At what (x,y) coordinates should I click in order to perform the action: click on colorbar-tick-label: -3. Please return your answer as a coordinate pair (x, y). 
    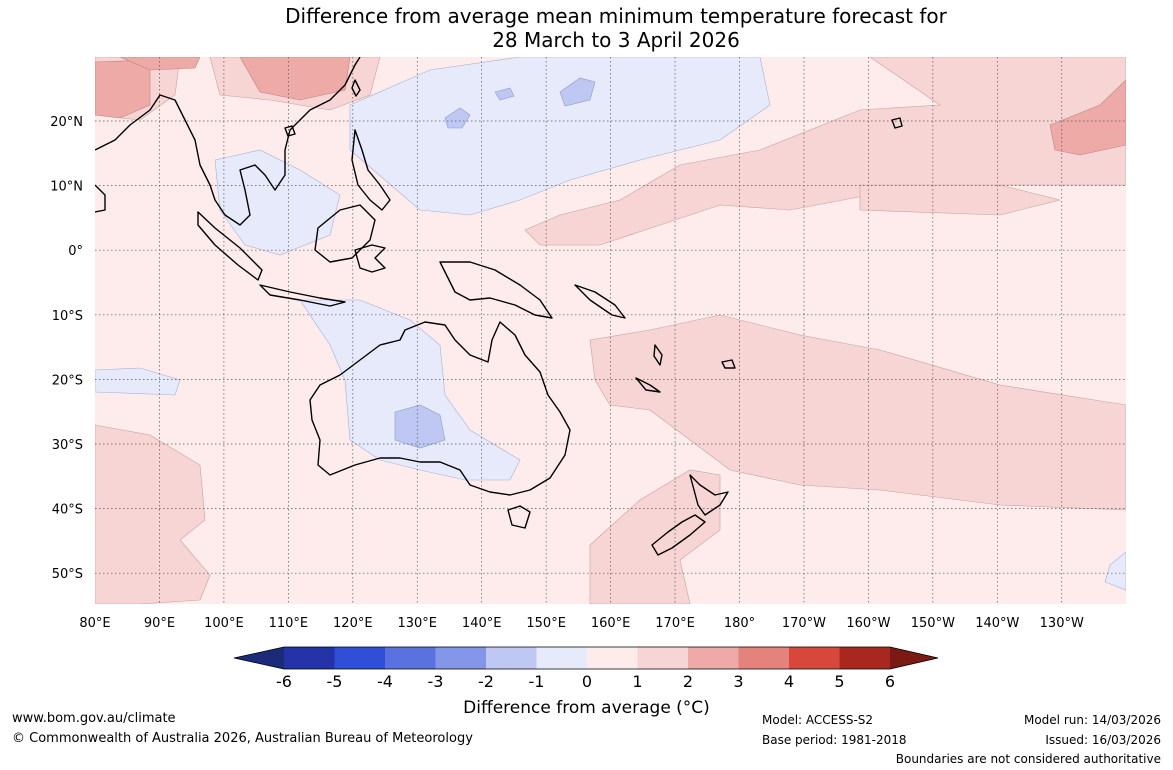
    Looking at the image, I should click on (436, 681).